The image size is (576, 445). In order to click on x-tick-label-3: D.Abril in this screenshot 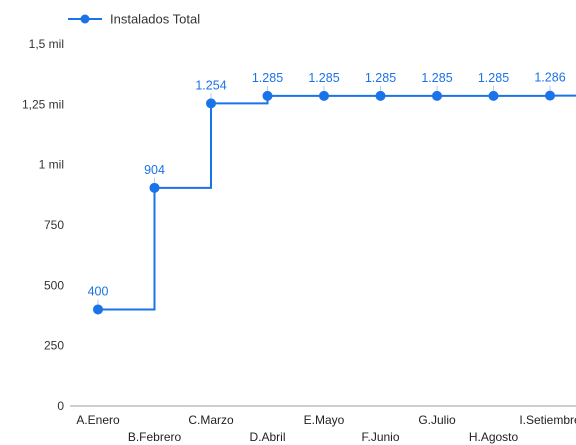, I will do `click(267, 437)`.